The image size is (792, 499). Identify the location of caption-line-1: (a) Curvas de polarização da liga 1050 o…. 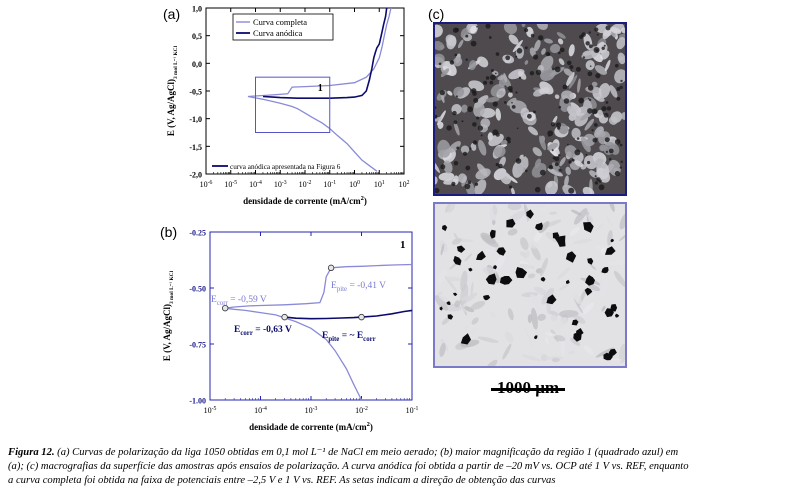
(366, 452).